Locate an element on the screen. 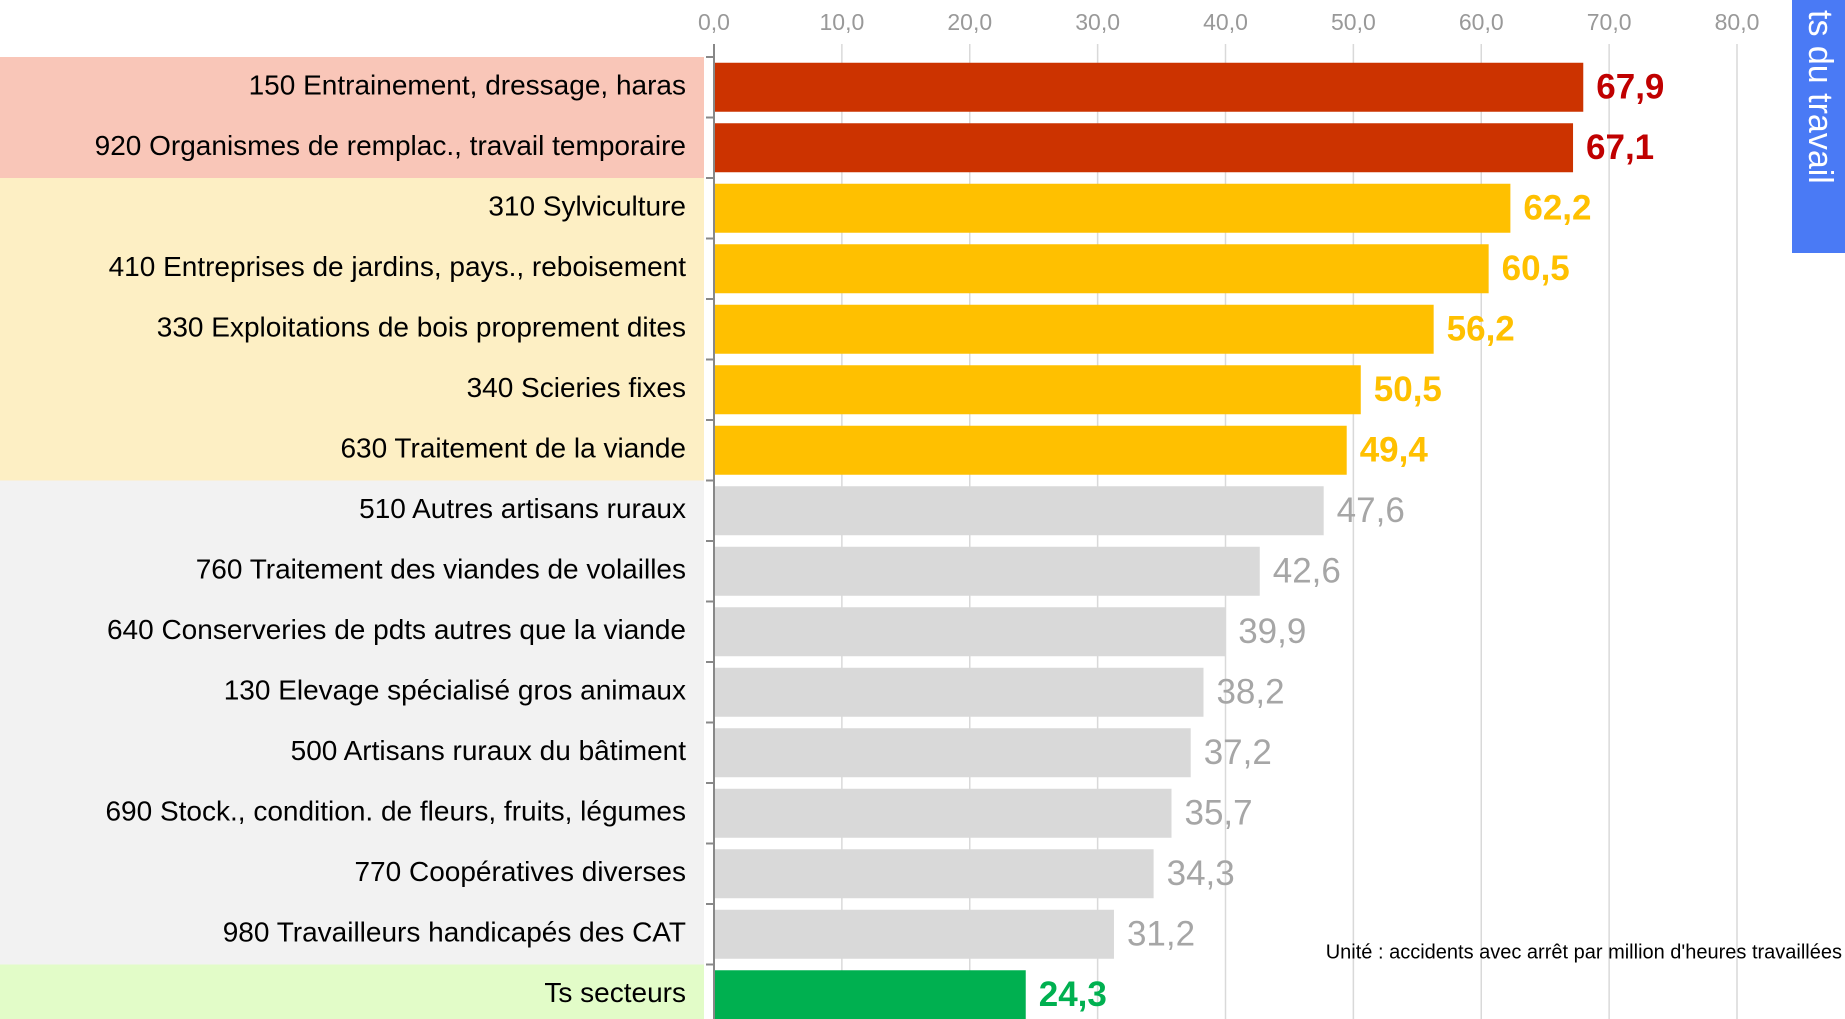  value-label: 56,2 is located at coordinates (1481, 329).